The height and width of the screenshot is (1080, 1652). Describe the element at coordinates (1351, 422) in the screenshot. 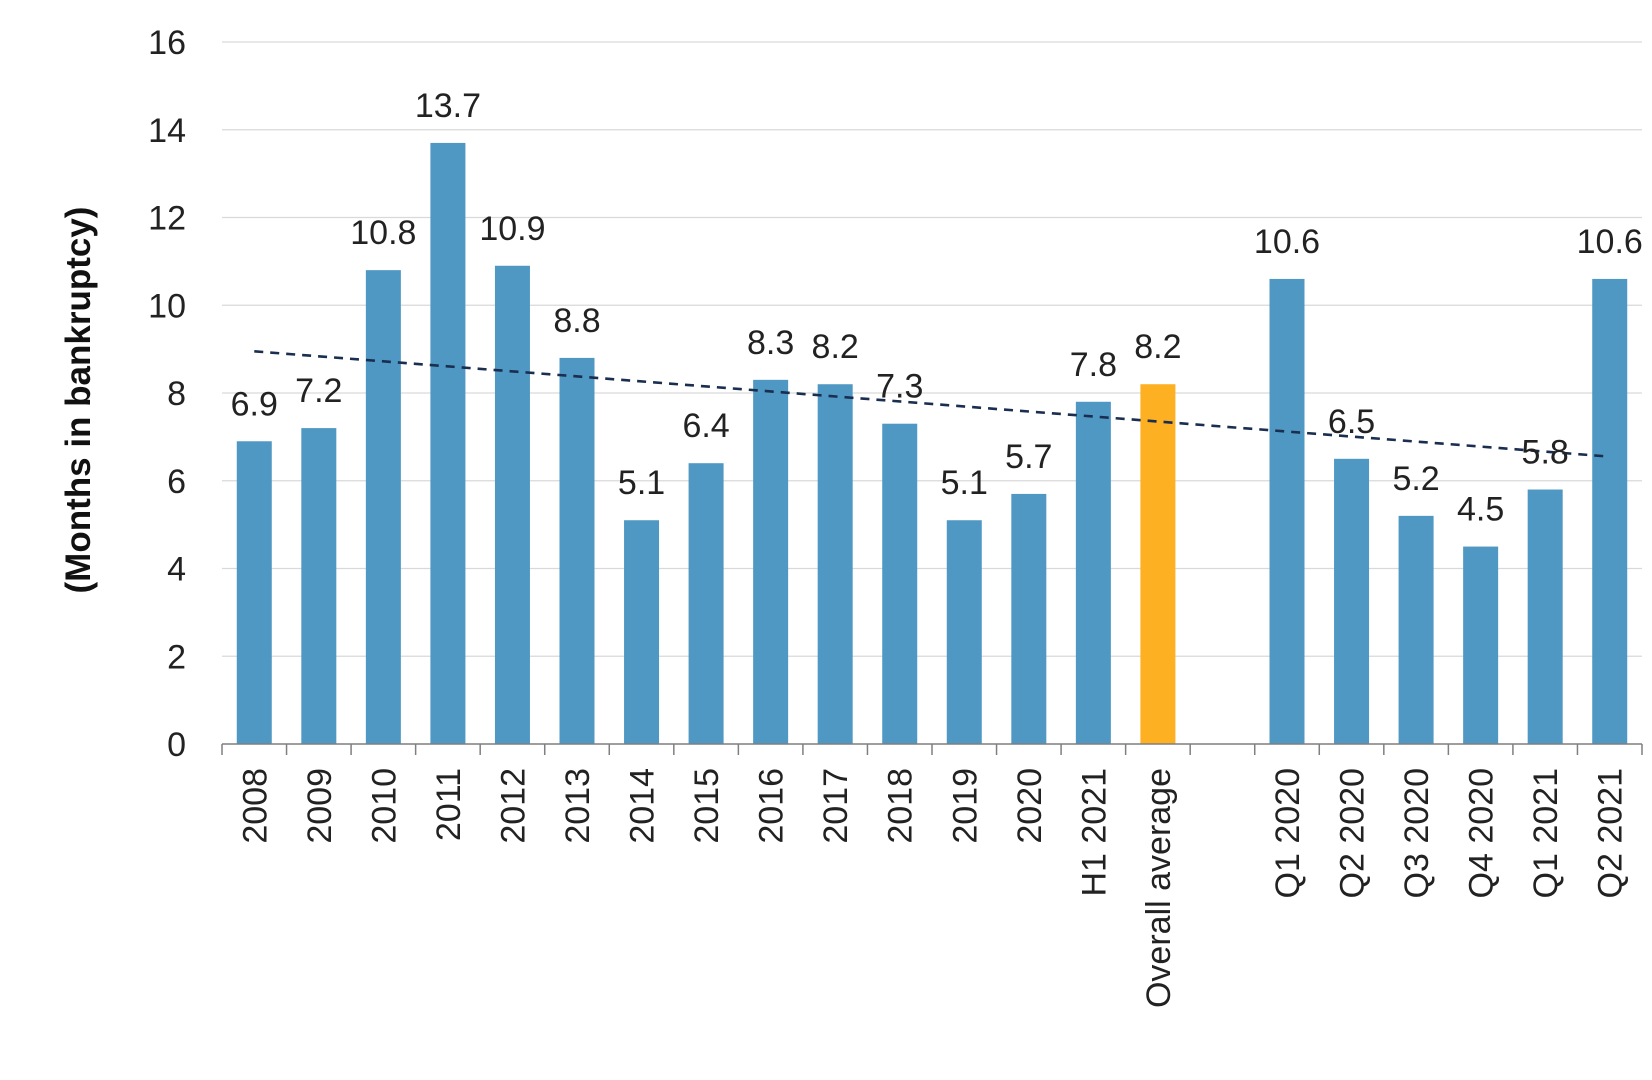

I see `data-label: 6.5` at that location.